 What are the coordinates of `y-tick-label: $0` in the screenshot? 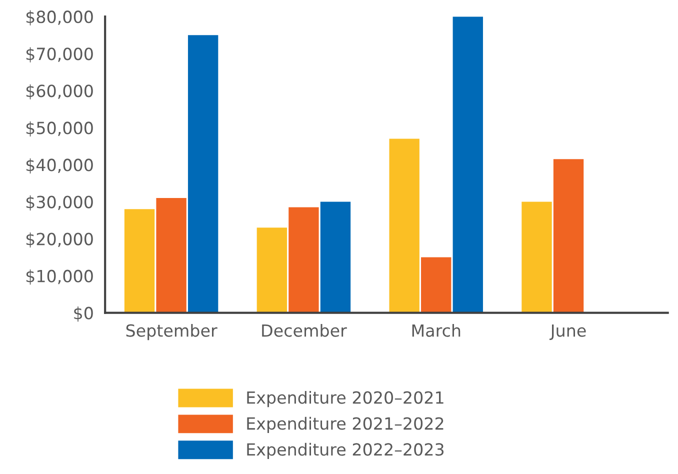 It's located at (83, 314).